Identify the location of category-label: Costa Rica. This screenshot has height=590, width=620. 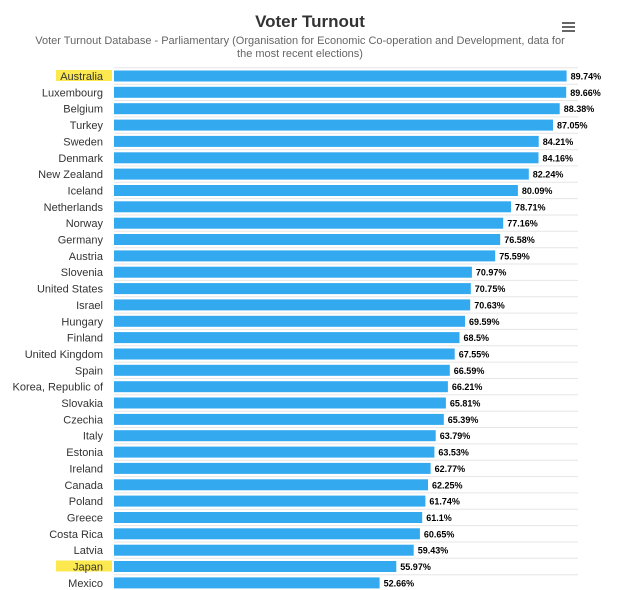
(76, 535).